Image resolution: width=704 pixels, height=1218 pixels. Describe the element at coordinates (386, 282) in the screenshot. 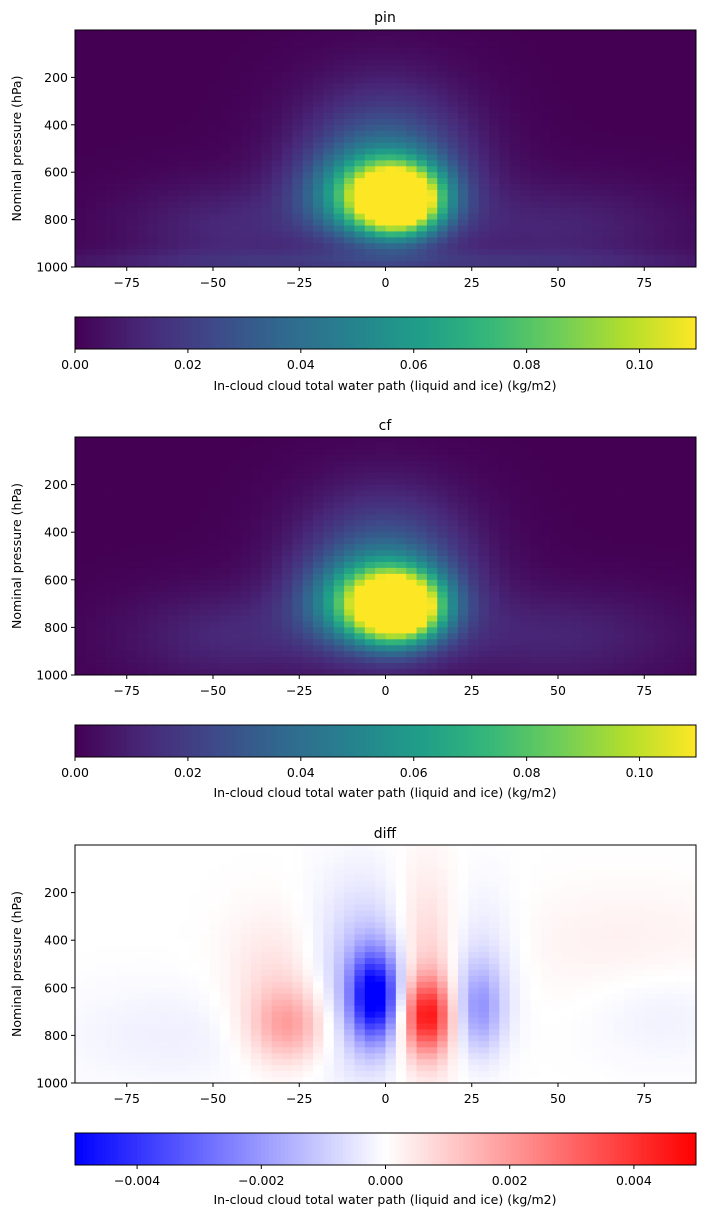

I see `x-tick-label: 0` at that location.